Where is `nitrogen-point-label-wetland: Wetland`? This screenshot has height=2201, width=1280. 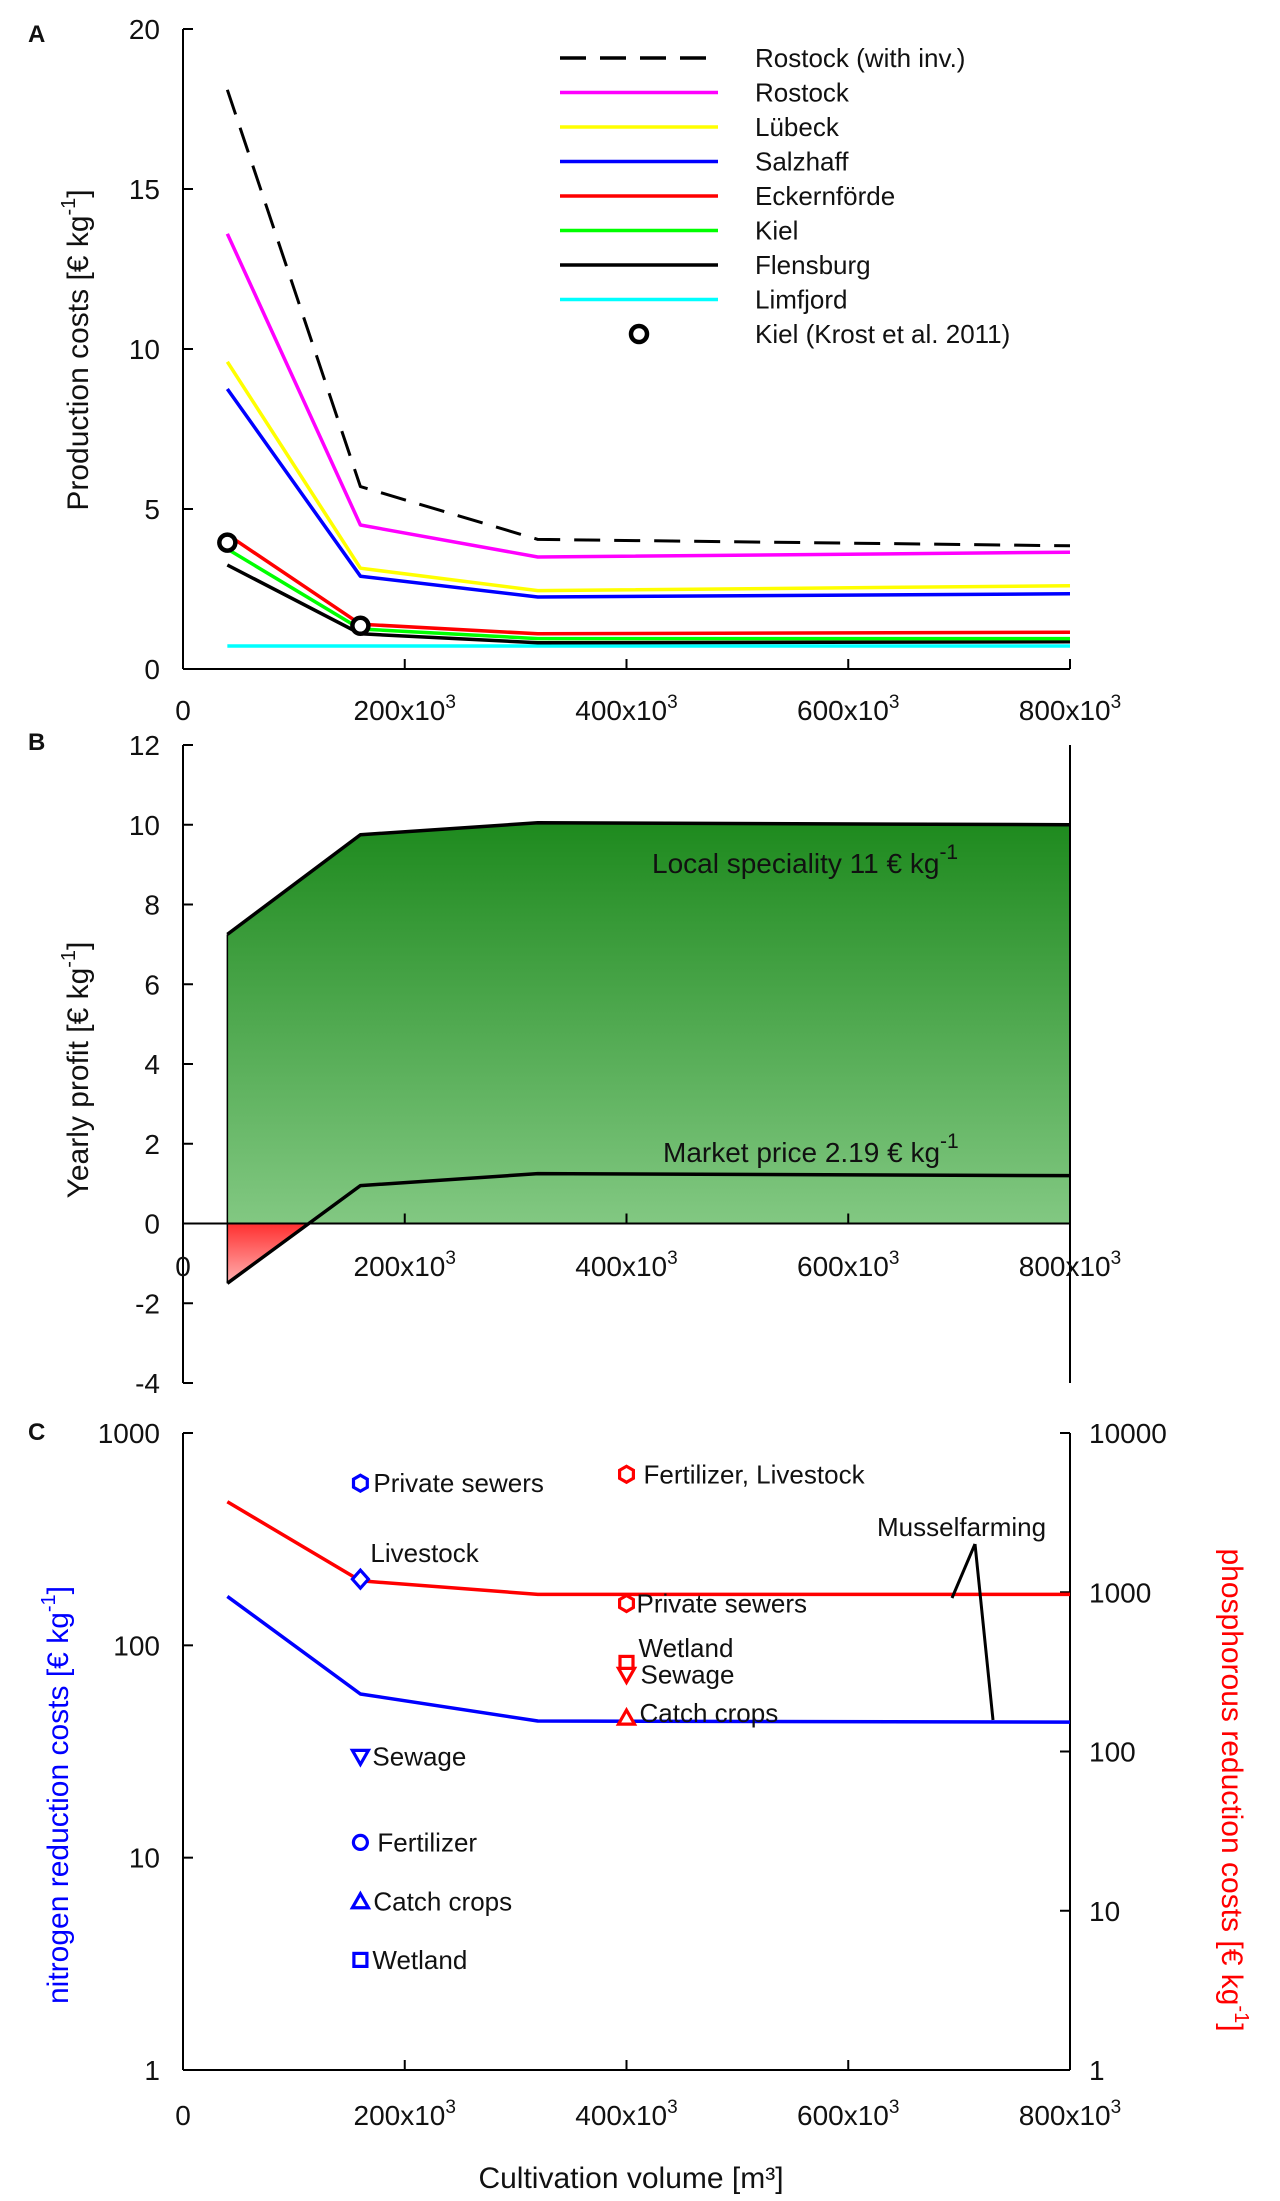 nitrogen-point-label-wetland: Wetland is located at coordinates (419, 1960).